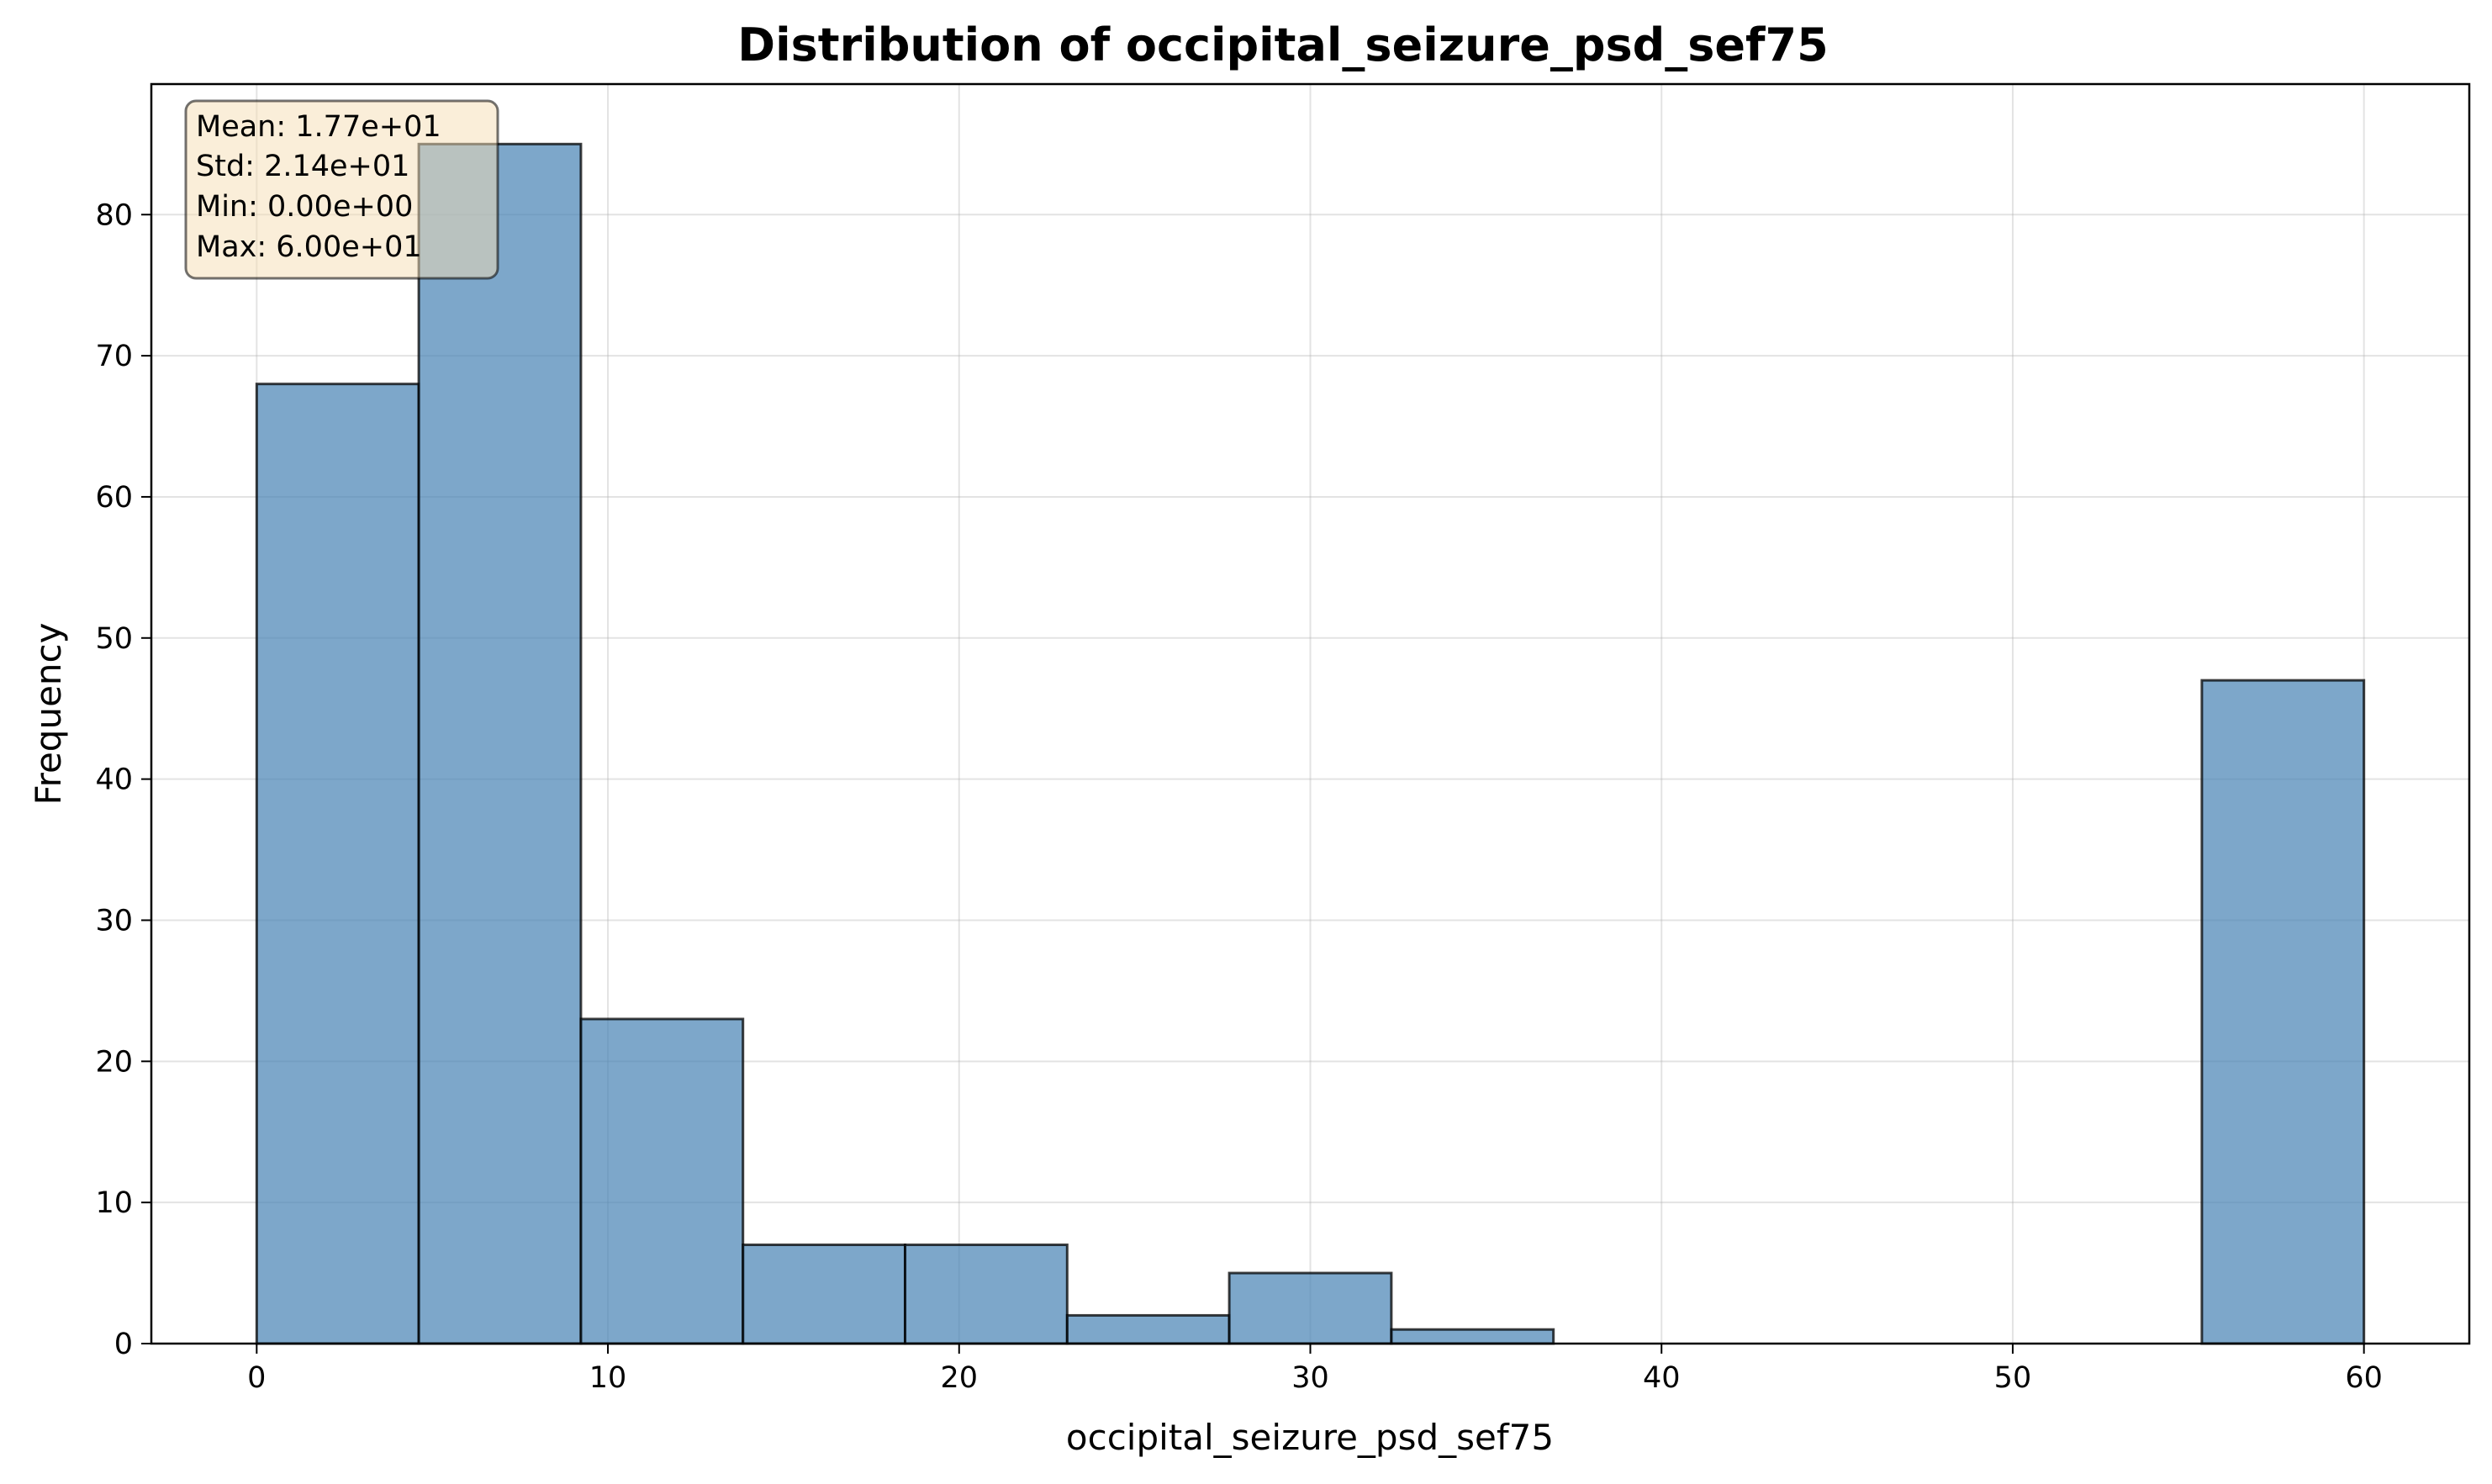 The width and height of the screenshot is (2492, 1484). I want to click on x-tick-label-2: 20, so click(959, 1378).